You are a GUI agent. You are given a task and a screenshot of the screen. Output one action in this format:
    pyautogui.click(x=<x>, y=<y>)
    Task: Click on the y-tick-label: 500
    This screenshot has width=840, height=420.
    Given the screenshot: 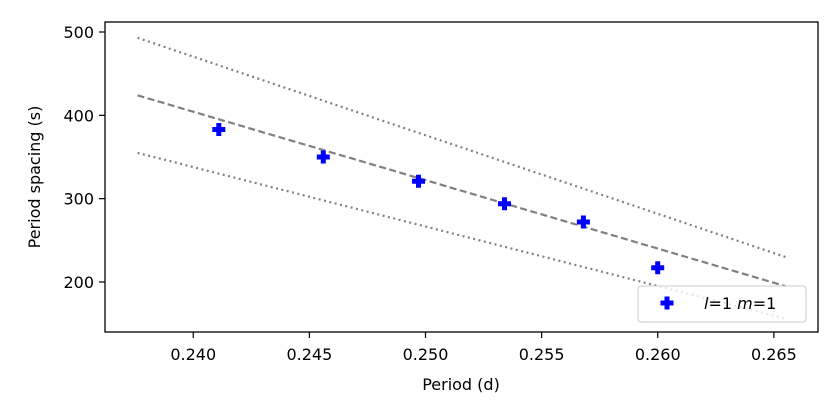 What is the action you would take?
    pyautogui.click(x=78, y=32)
    